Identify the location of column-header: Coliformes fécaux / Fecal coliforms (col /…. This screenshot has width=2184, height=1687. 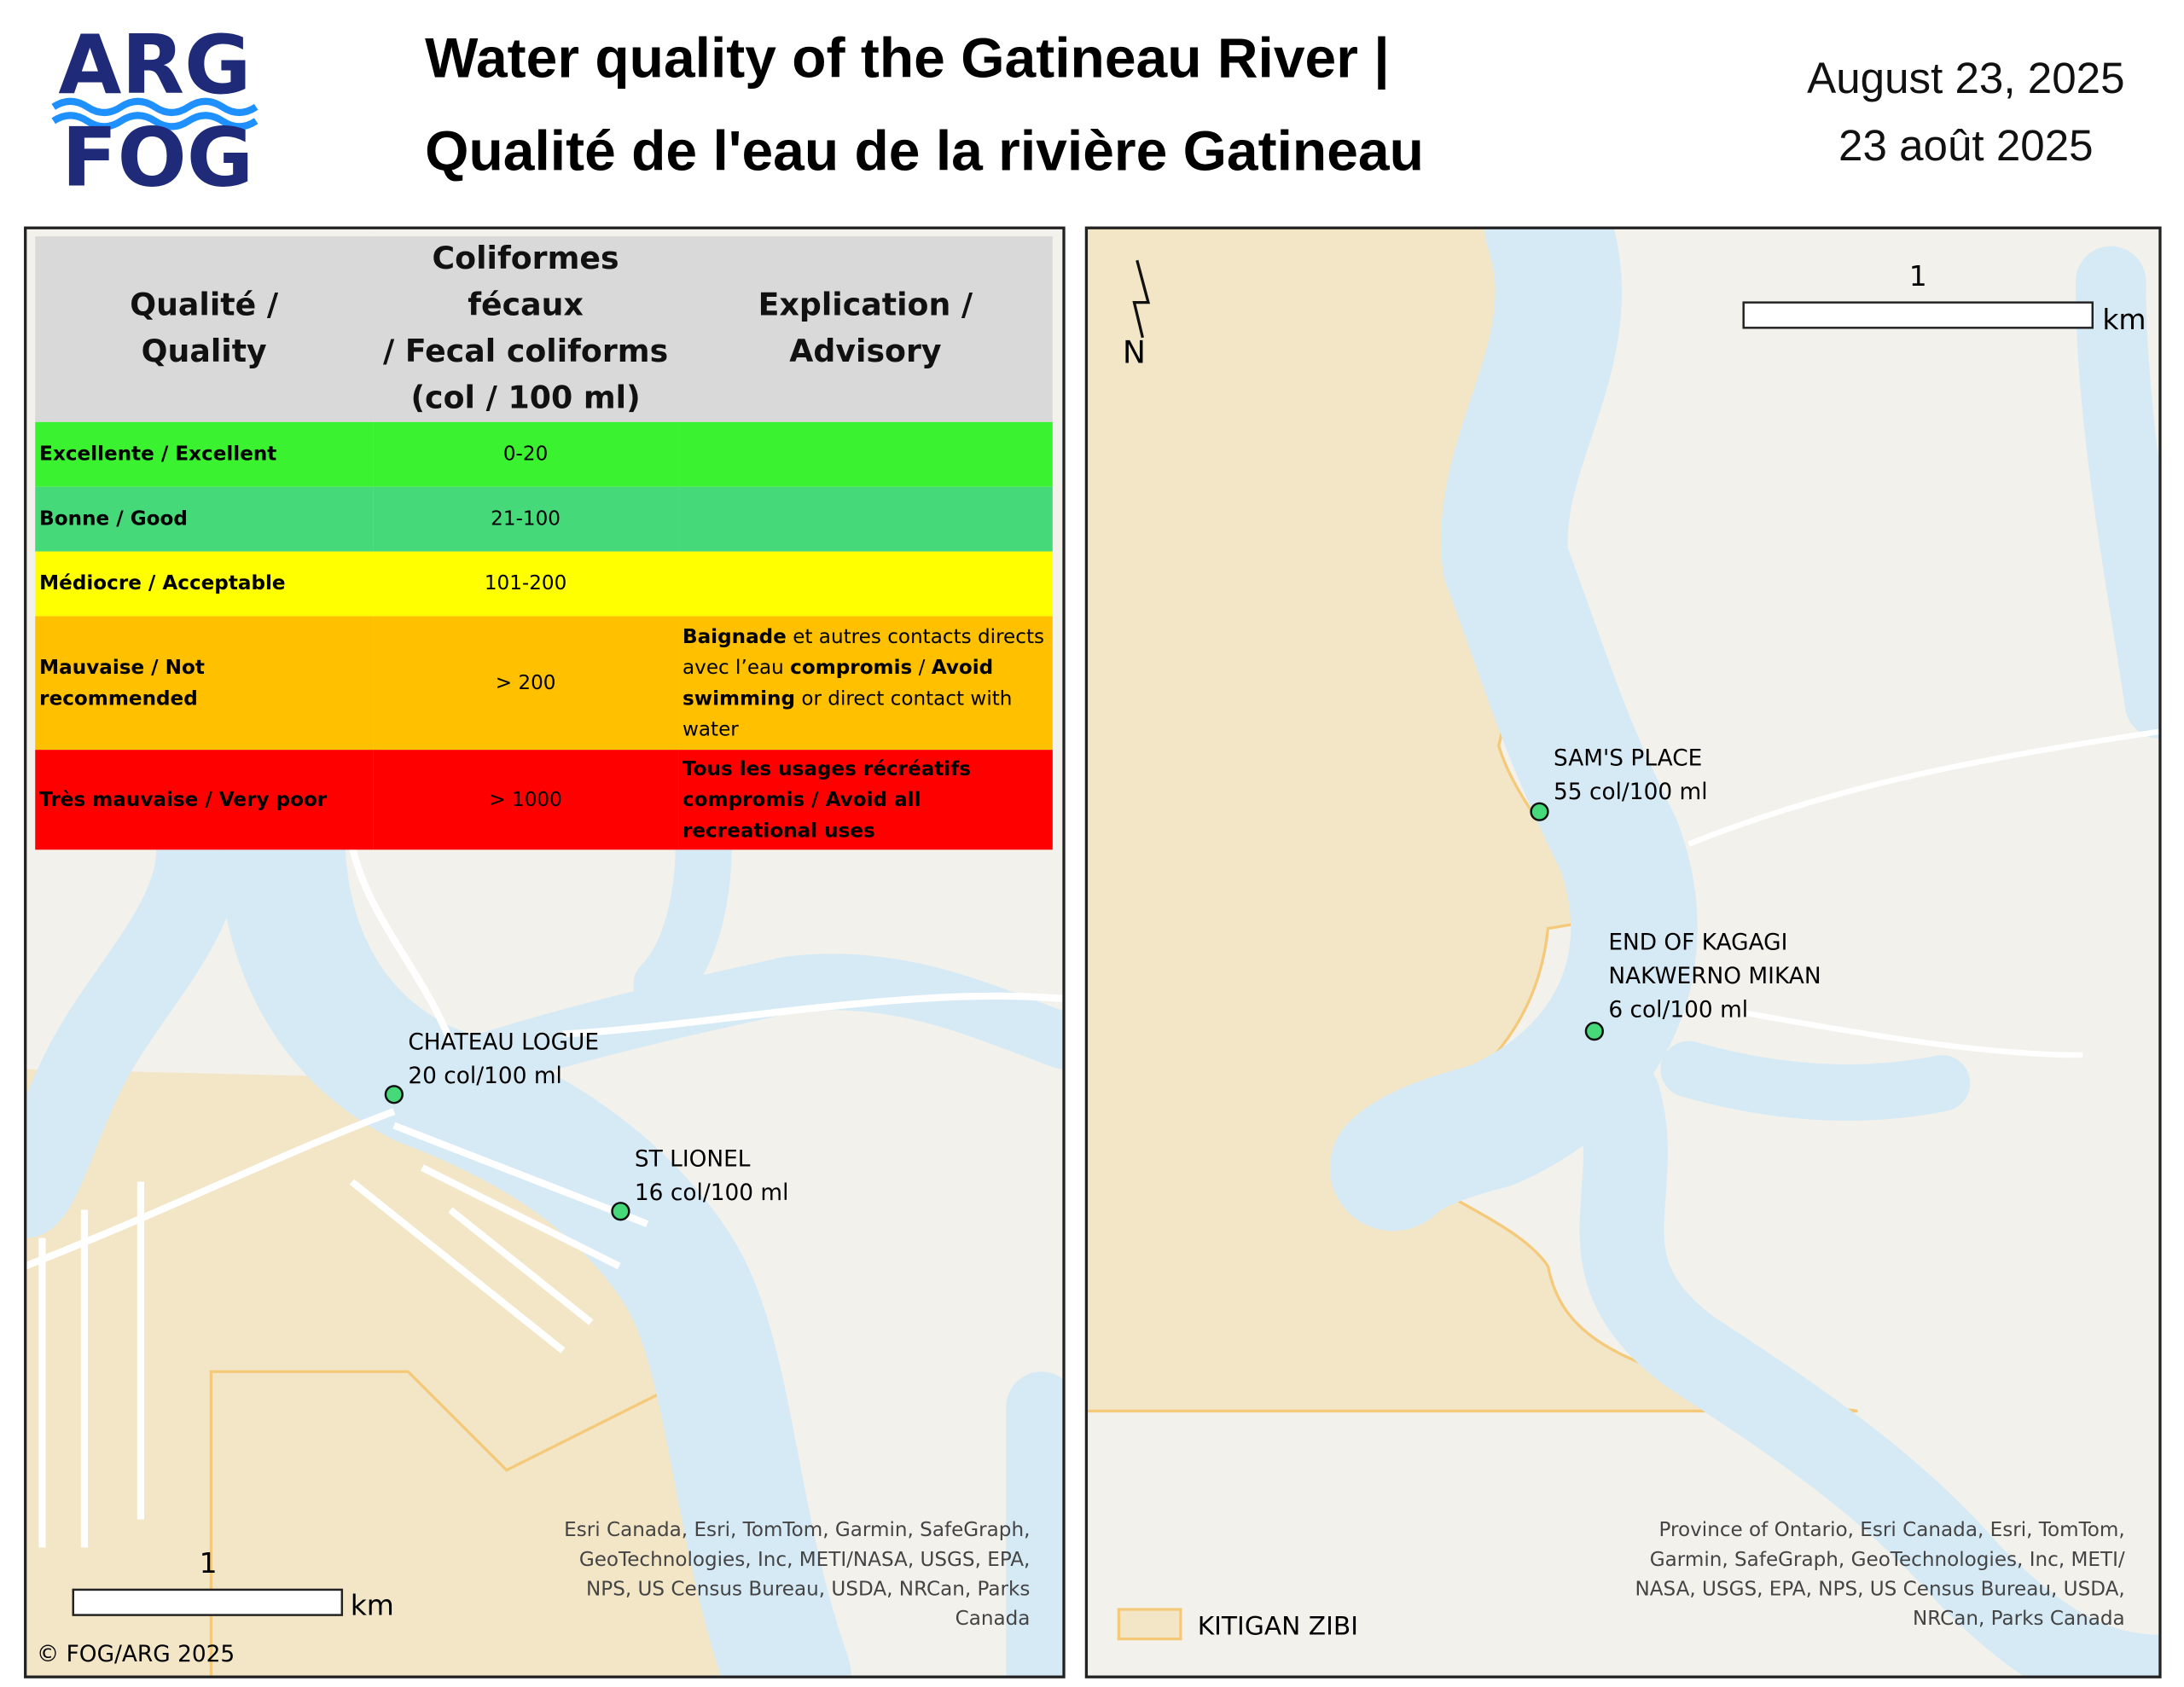
(526, 329).